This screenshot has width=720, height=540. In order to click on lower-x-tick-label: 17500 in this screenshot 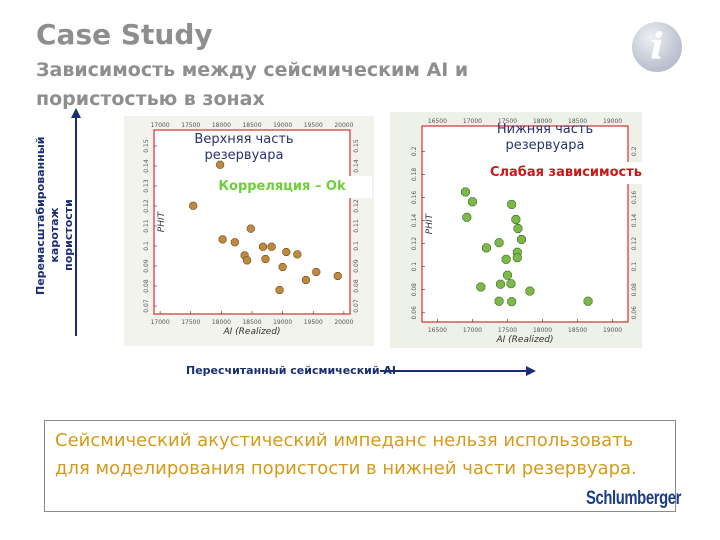, I will do `click(507, 330)`.